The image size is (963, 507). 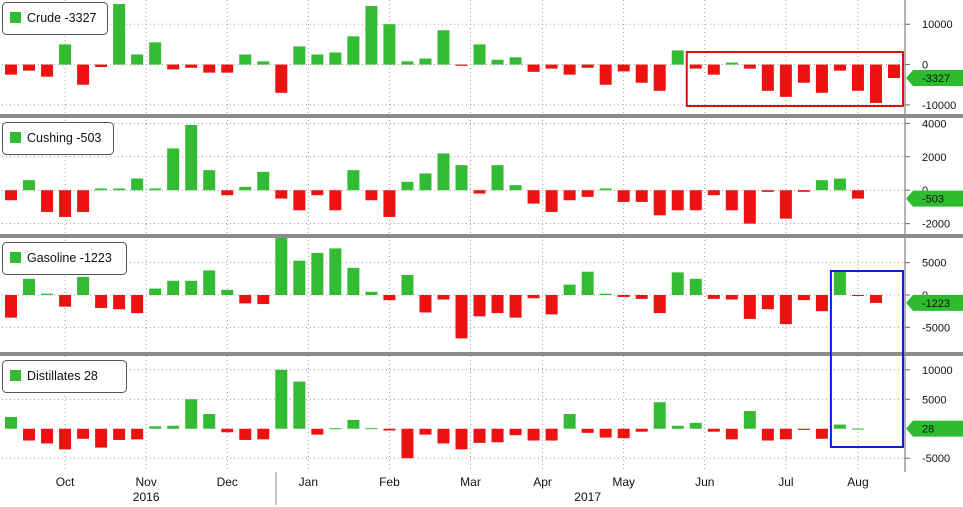 What do you see at coordinates (936, 304) in the screenshot?
I see `panel-2-last-value-label: -1223` at bounding box center [936, 304].